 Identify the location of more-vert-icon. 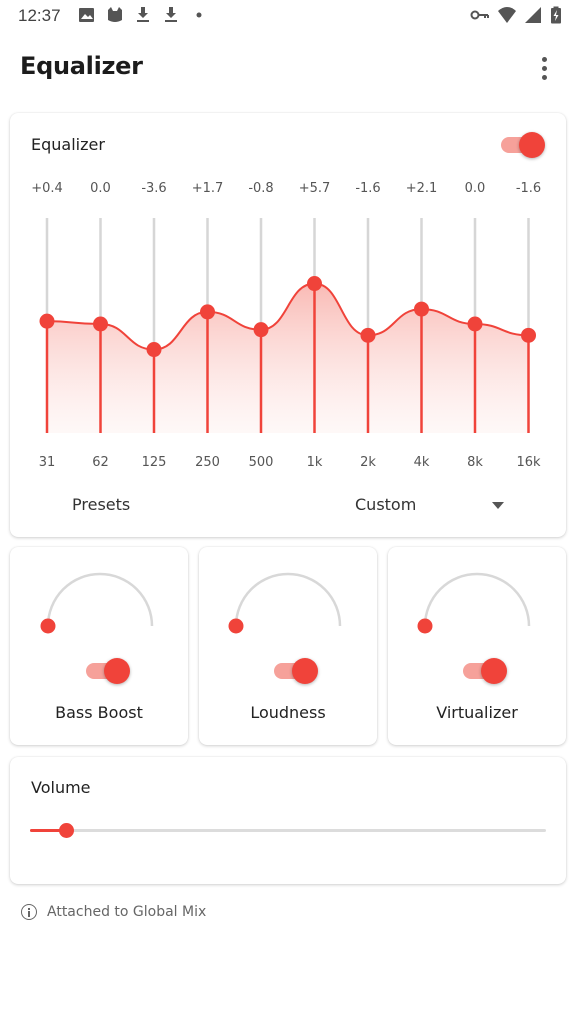
(544, 68).